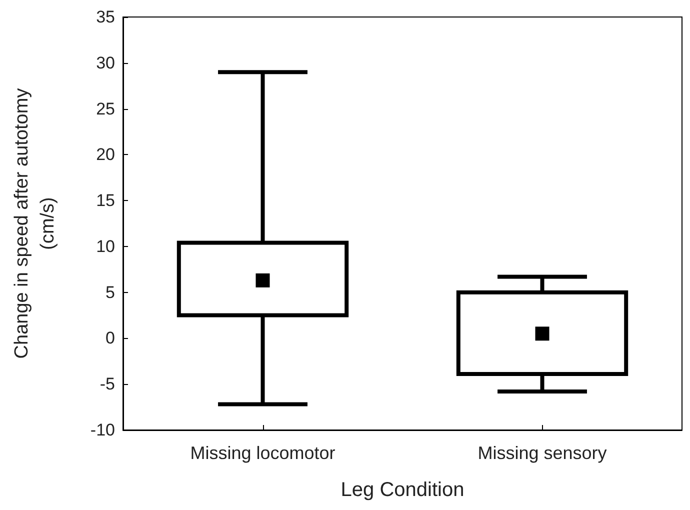 The width and height of the screenshot is (690, 510). I want to click on y-tick-label: 10, so click(105, 246).